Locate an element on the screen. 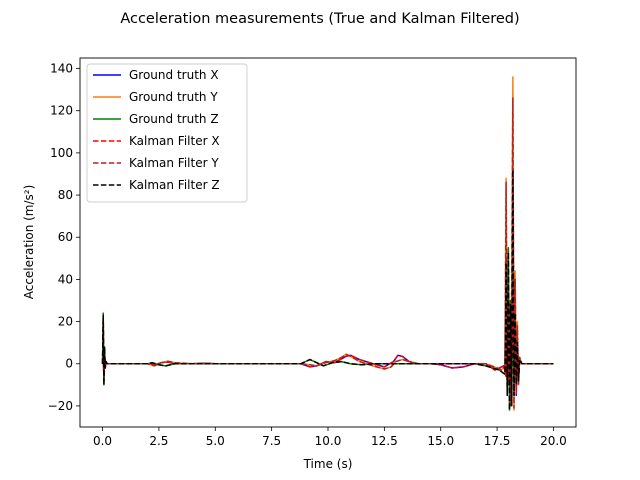 The image size is (640, 480). x-tick-label: 0.0 is located at coordinates (102, 441).